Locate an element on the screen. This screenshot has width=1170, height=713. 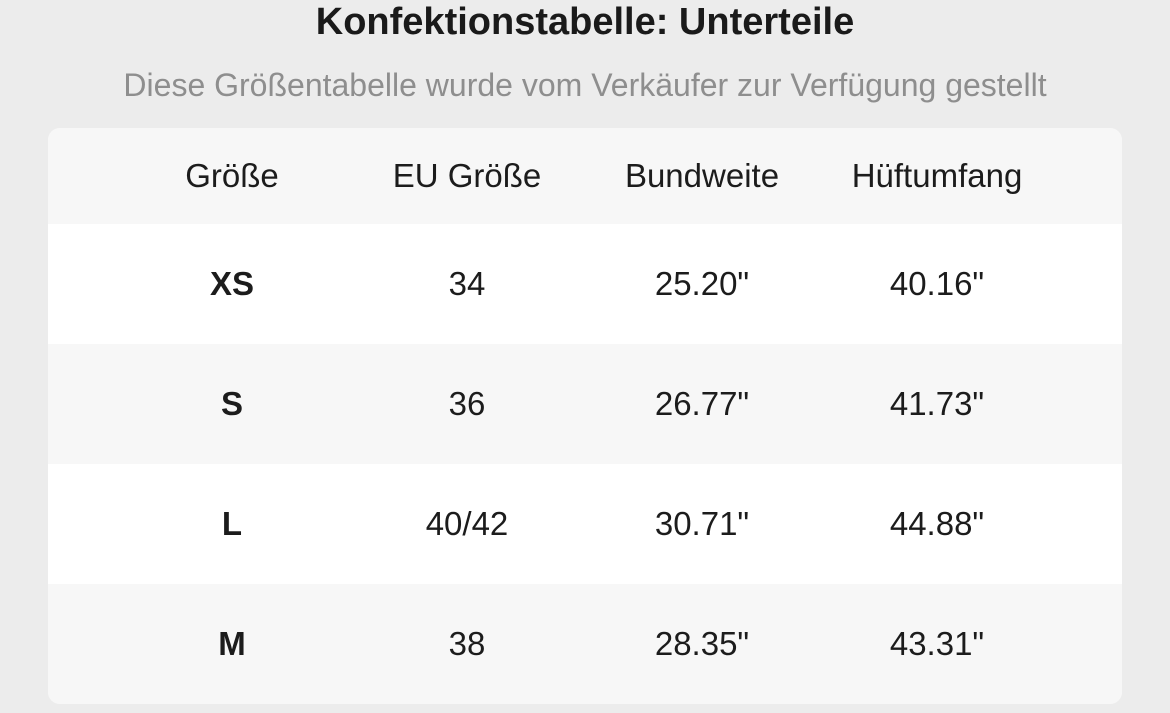
eu-size-cell: 38 is located at coordinates (467, 643).